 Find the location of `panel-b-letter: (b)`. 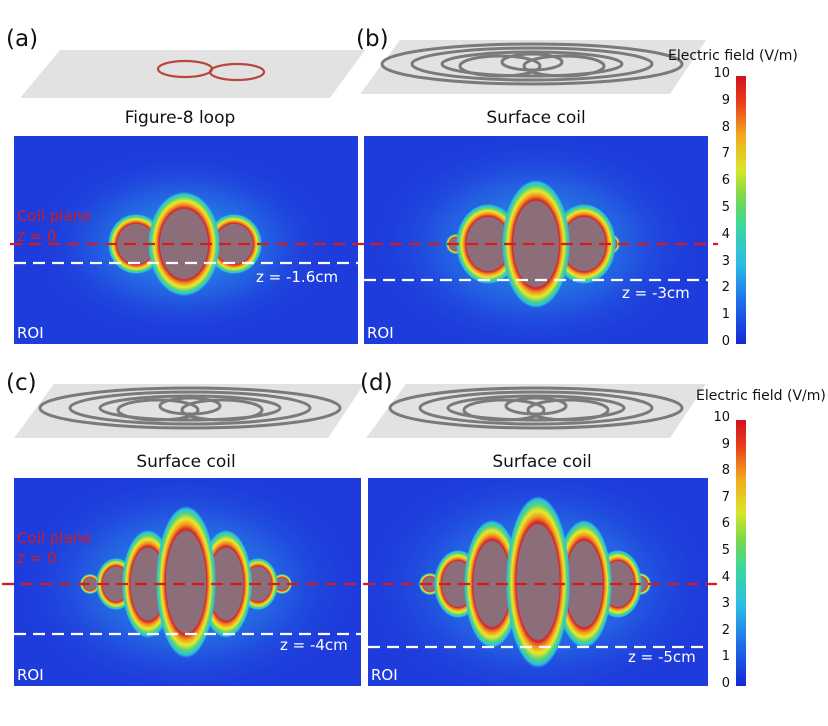

panel-b-letter: (b) is located at coordinates (372, 39).